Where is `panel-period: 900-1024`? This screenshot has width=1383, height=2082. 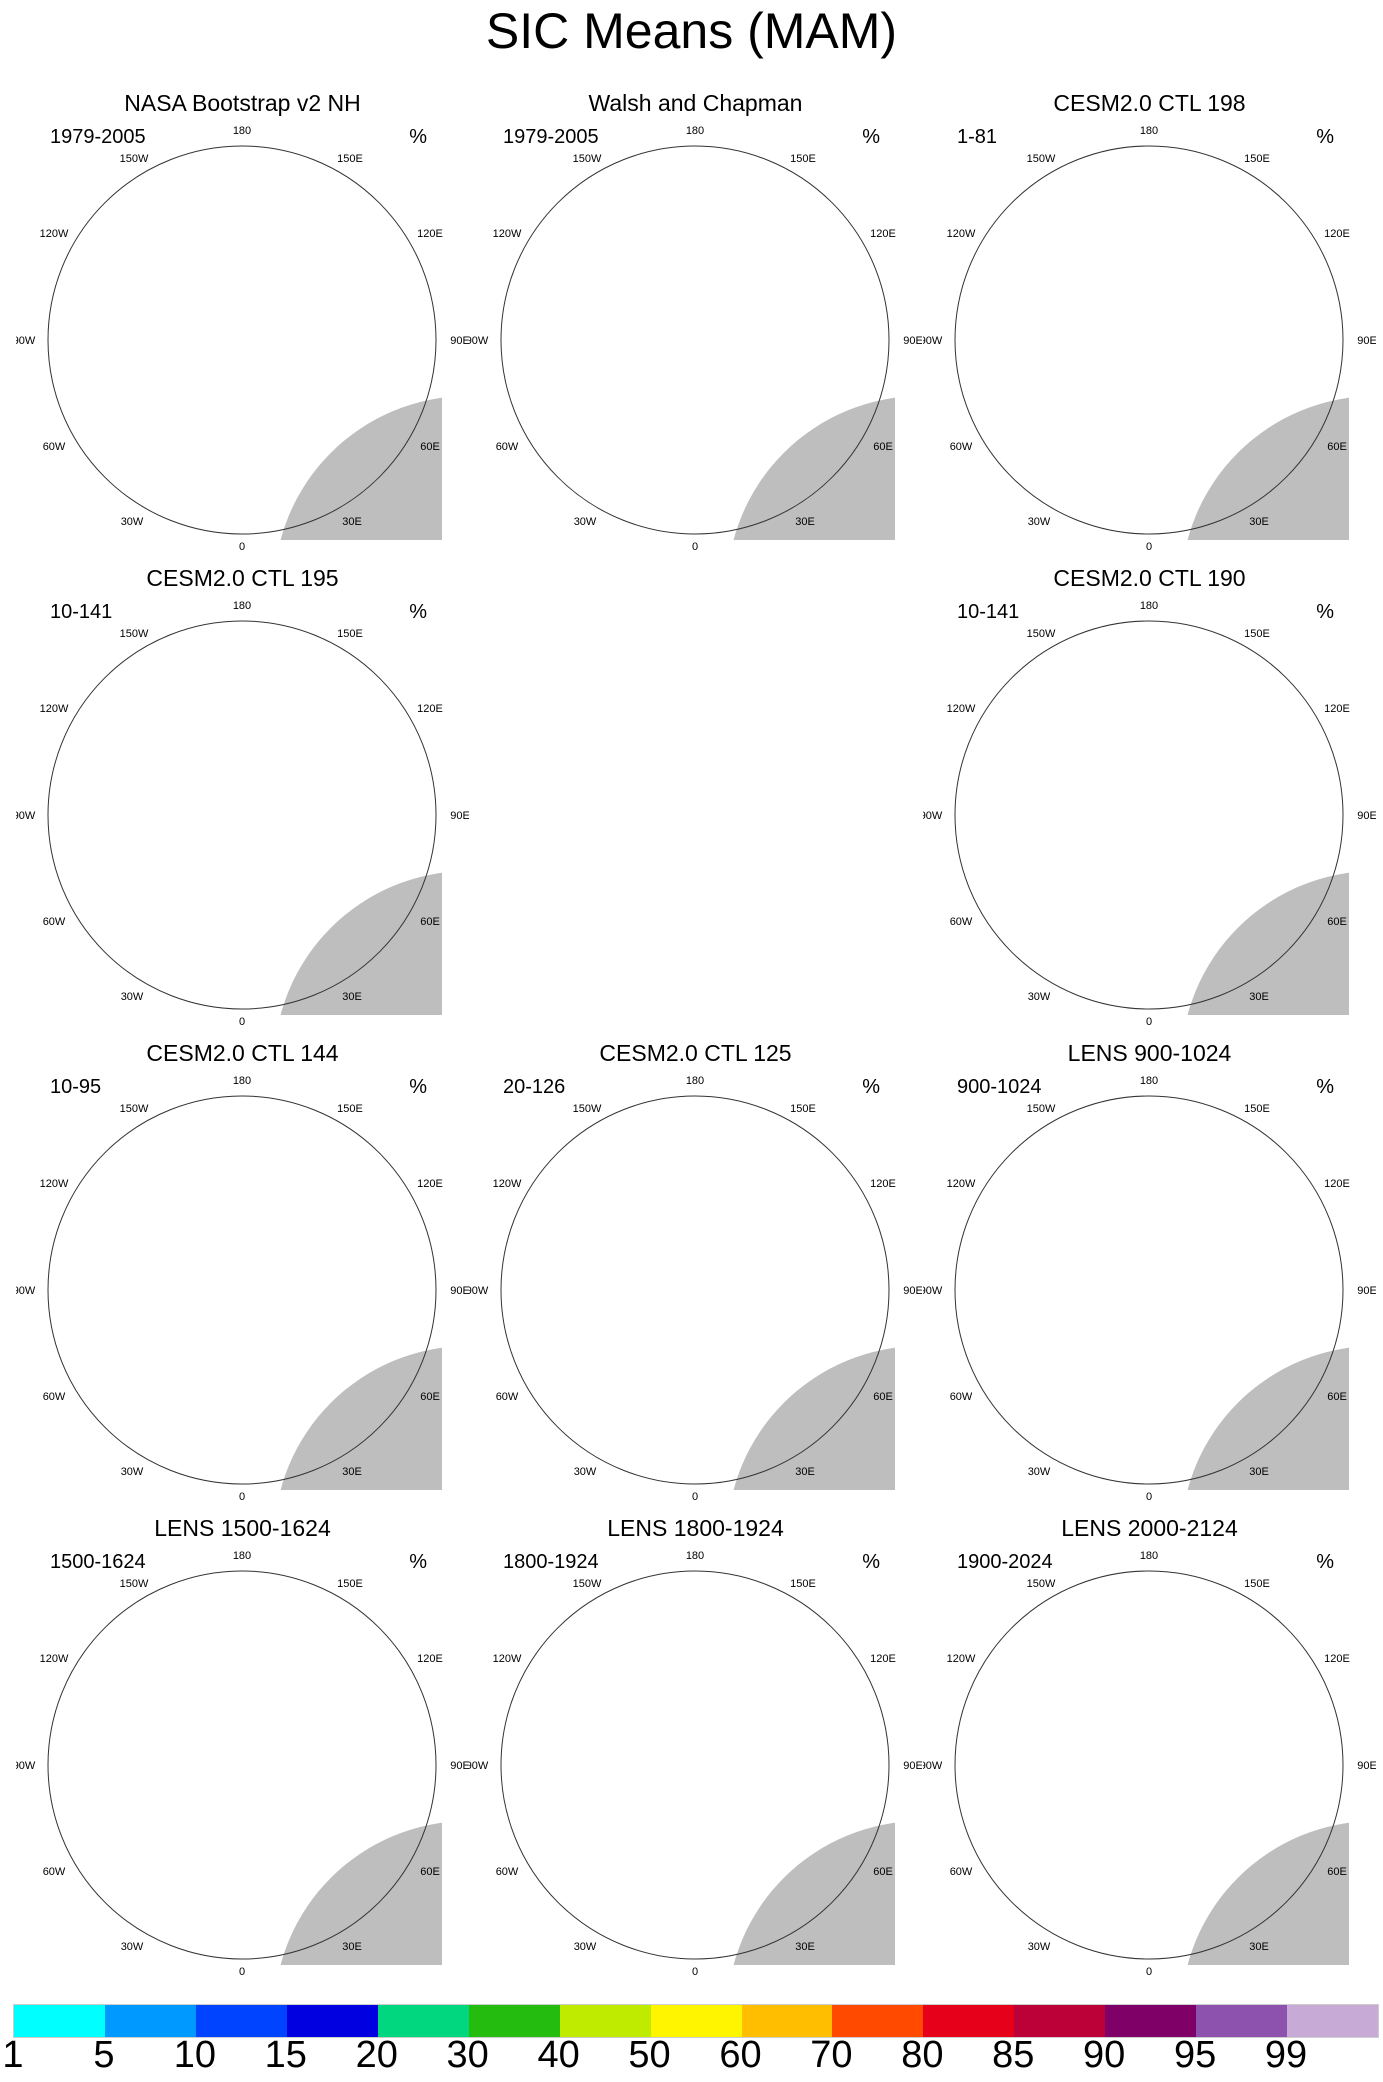
panel-period: 900-1024 is located at coordinates (999, 1087).